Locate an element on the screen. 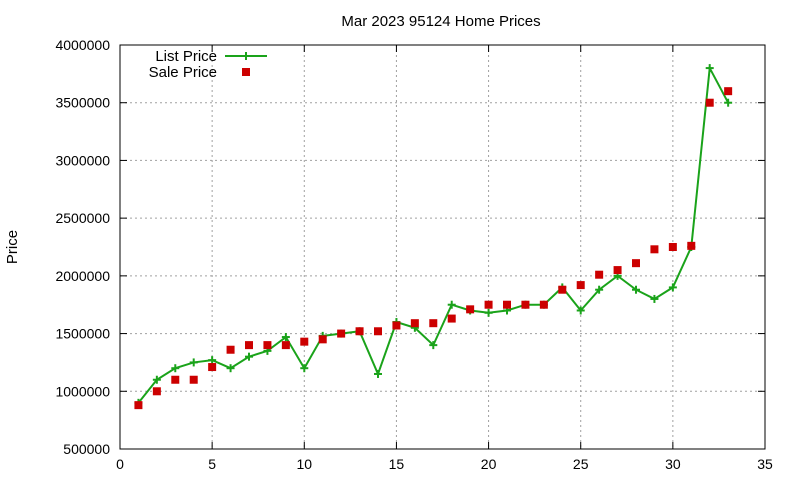 The width and height of the screenshot is (800, 480). x-tick-label: 35 is located at coordinates (765, 464).